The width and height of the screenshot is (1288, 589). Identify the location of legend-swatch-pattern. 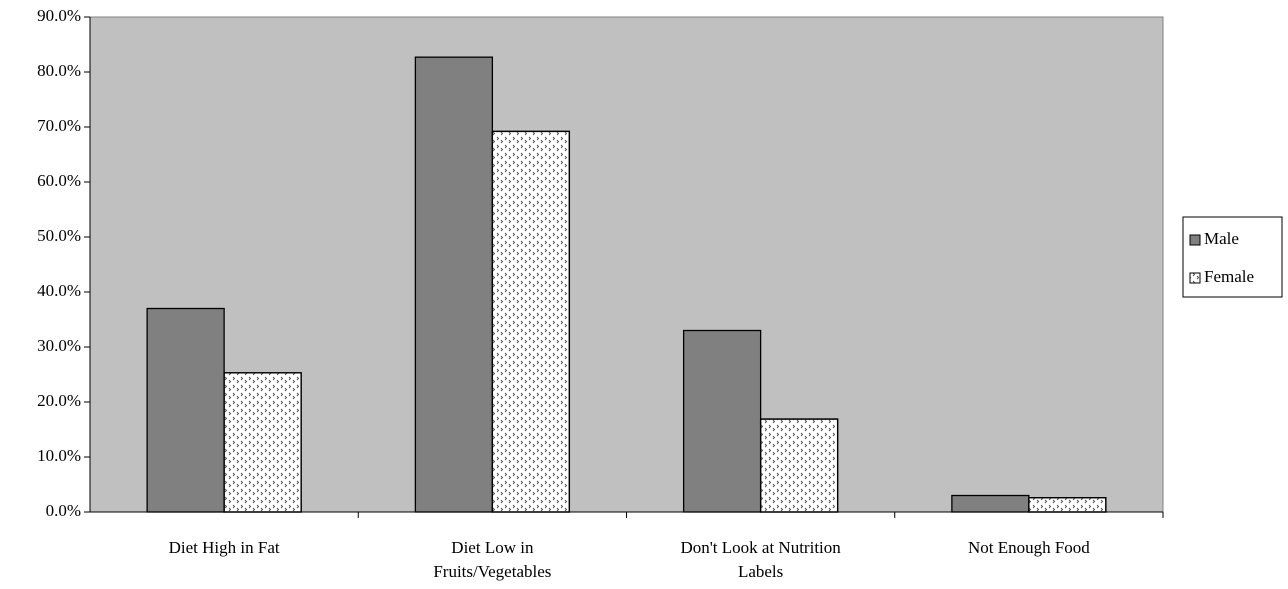
(1195, 278).